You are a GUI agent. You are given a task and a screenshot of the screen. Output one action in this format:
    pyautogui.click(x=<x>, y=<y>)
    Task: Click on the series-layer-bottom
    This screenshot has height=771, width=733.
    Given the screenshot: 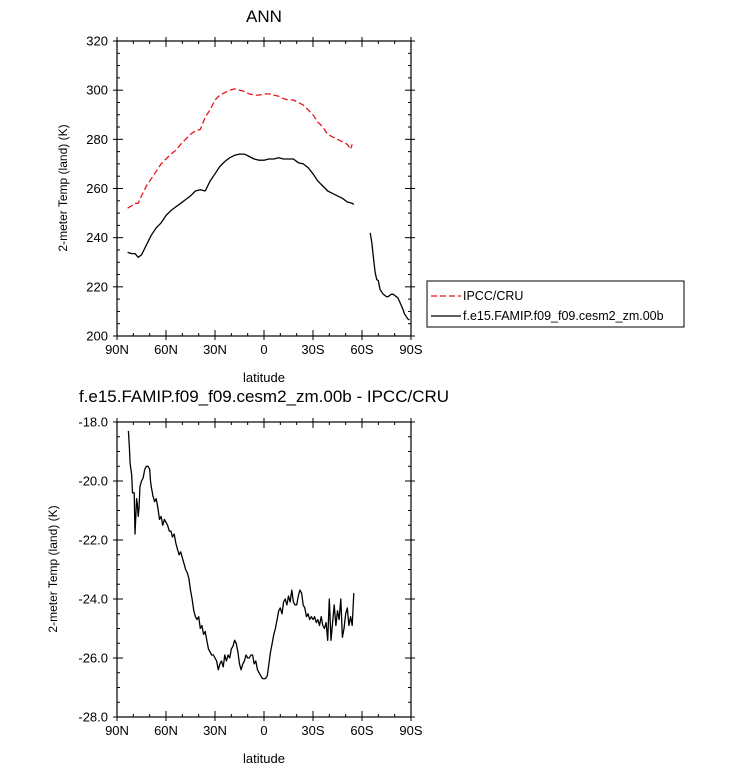 What is the action you would take?
    pyautogui.click(x=241, y=555)
    